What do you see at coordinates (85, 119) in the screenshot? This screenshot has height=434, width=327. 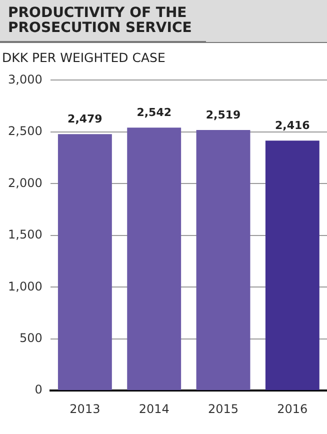 I see `data-label: 2,479` at bounding box center [85, 119].